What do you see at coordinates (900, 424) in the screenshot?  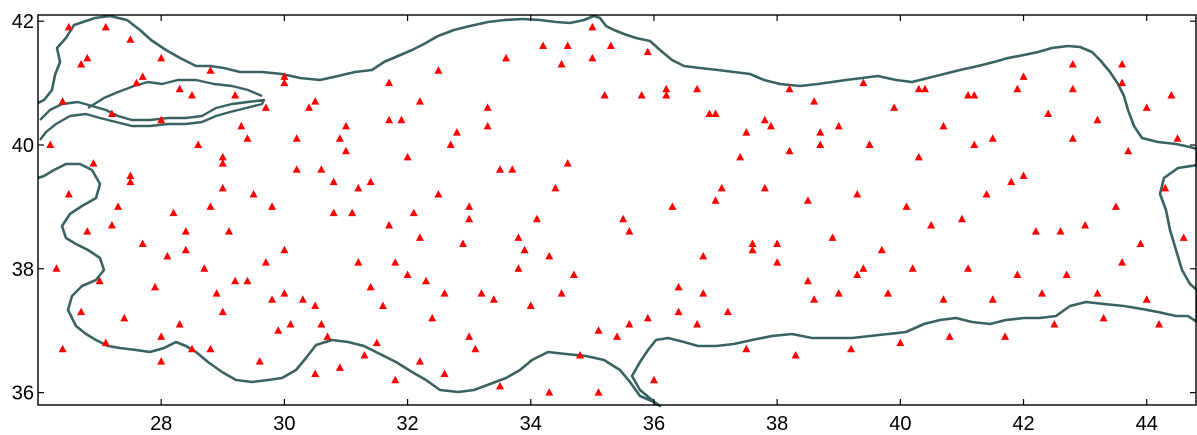 I see `x-tick-label: 40` at bounding box center [900, 424].